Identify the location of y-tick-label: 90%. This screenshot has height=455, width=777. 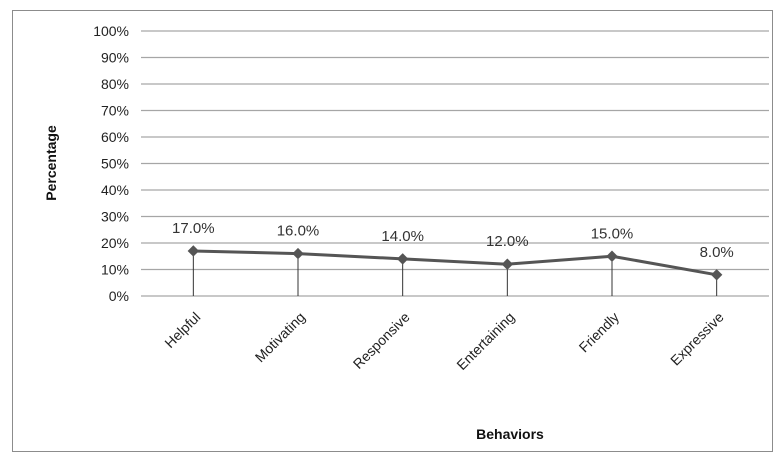
(115, 58).